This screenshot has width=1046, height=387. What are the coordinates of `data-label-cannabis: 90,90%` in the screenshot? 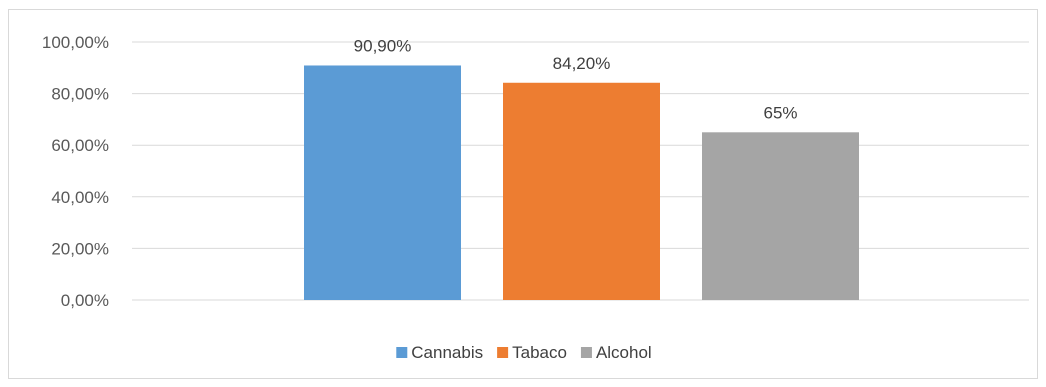 It's located at (383, 45).